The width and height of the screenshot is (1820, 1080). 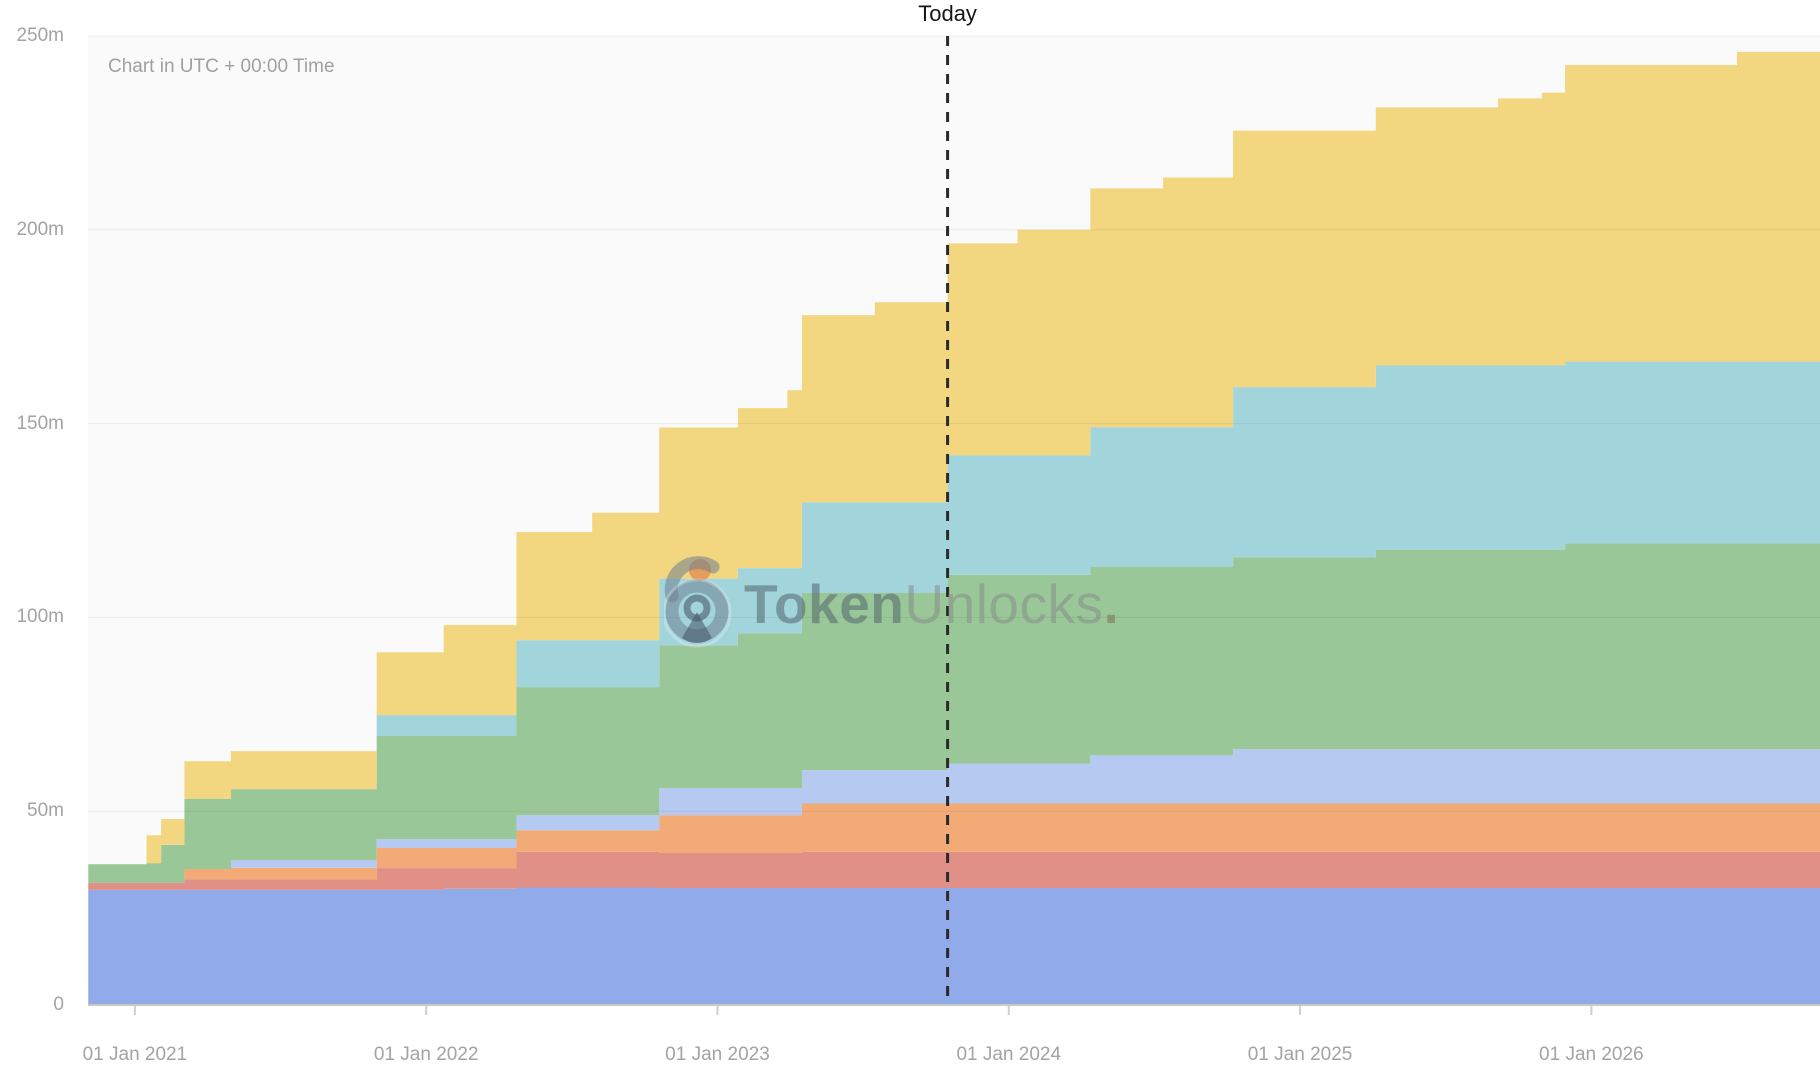 What do you see at coordinates (135, 1054) in the screenshot?
I see `x-tick-label-01 Jan 2021: 01 Jan 2021` at bounding box center [135, 1054].